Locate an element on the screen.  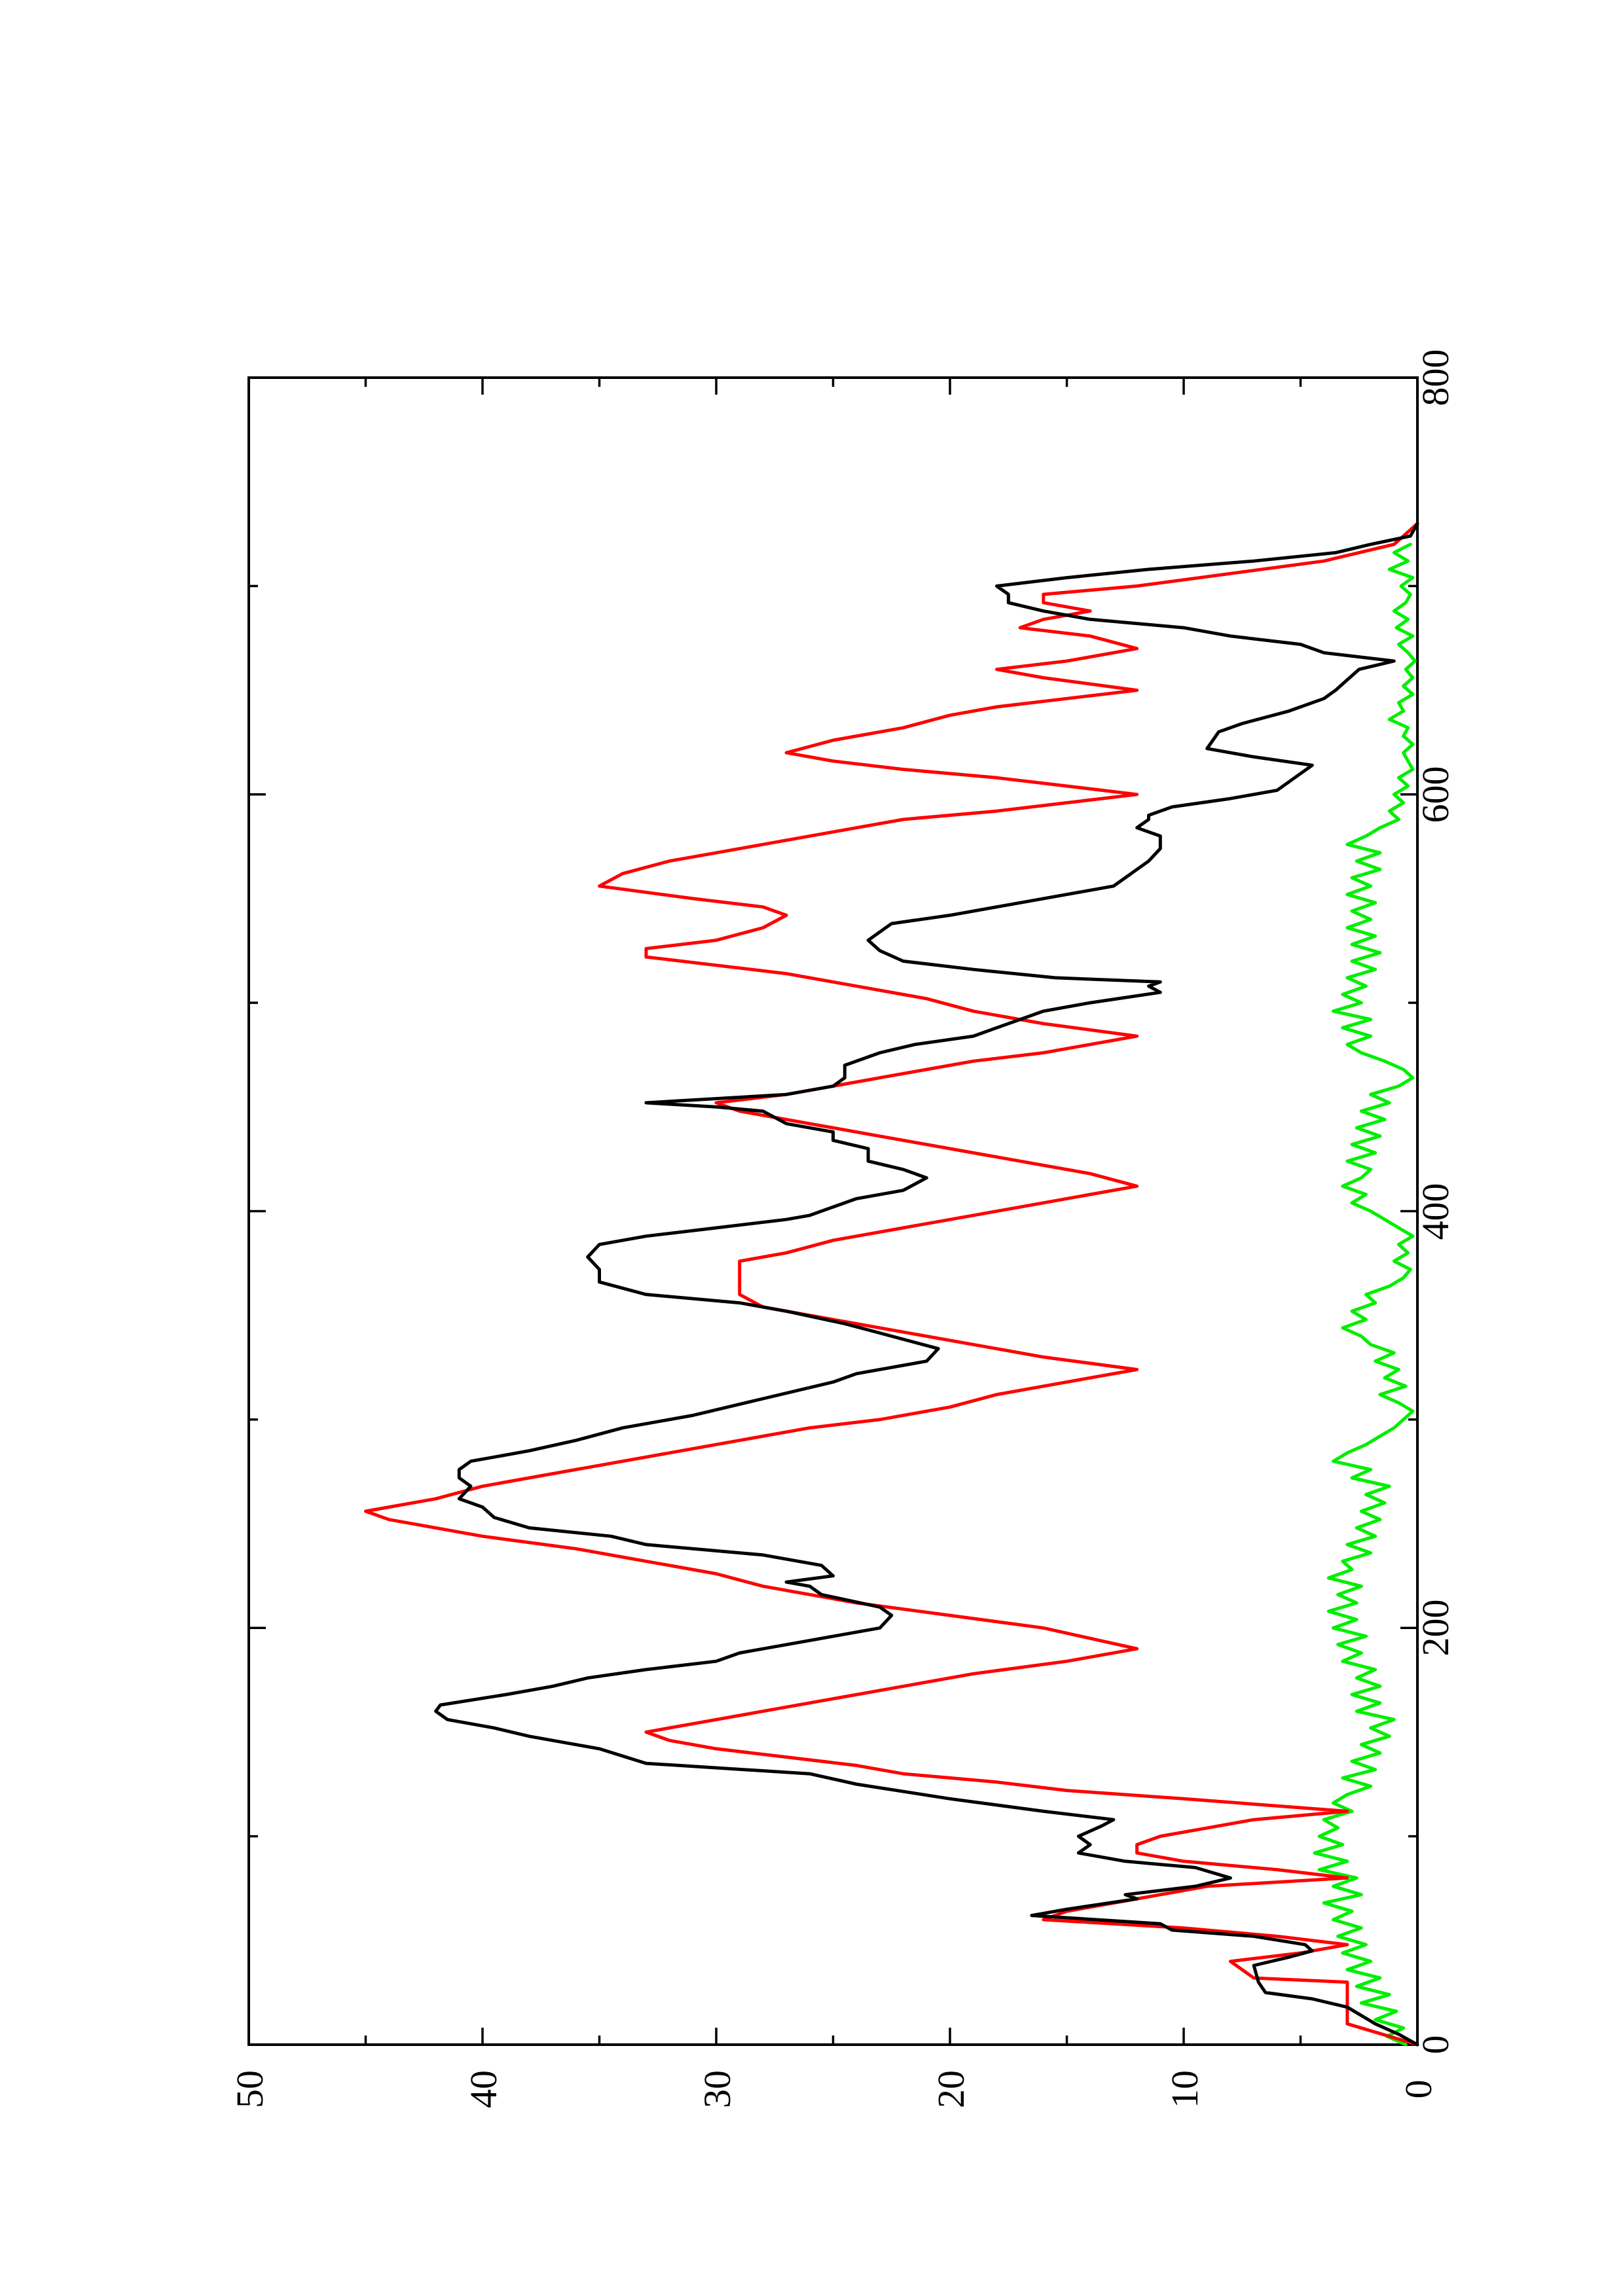
y-tick-label: 0 is located at coordinates (1418, 2089).